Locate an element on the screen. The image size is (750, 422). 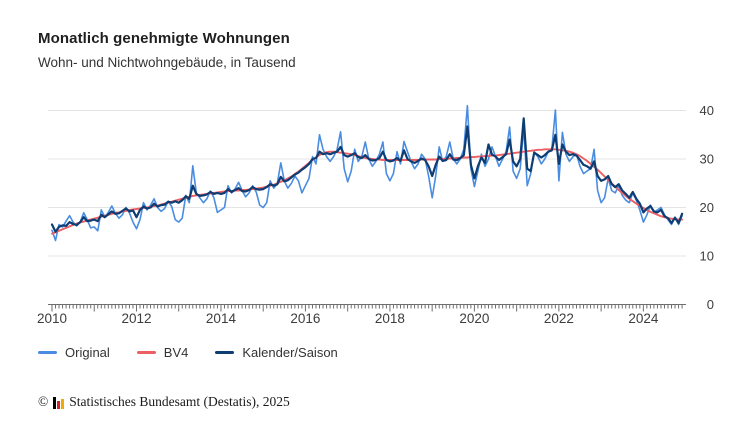
x-tick-label: 2022 is located at coordinates (559, 318).